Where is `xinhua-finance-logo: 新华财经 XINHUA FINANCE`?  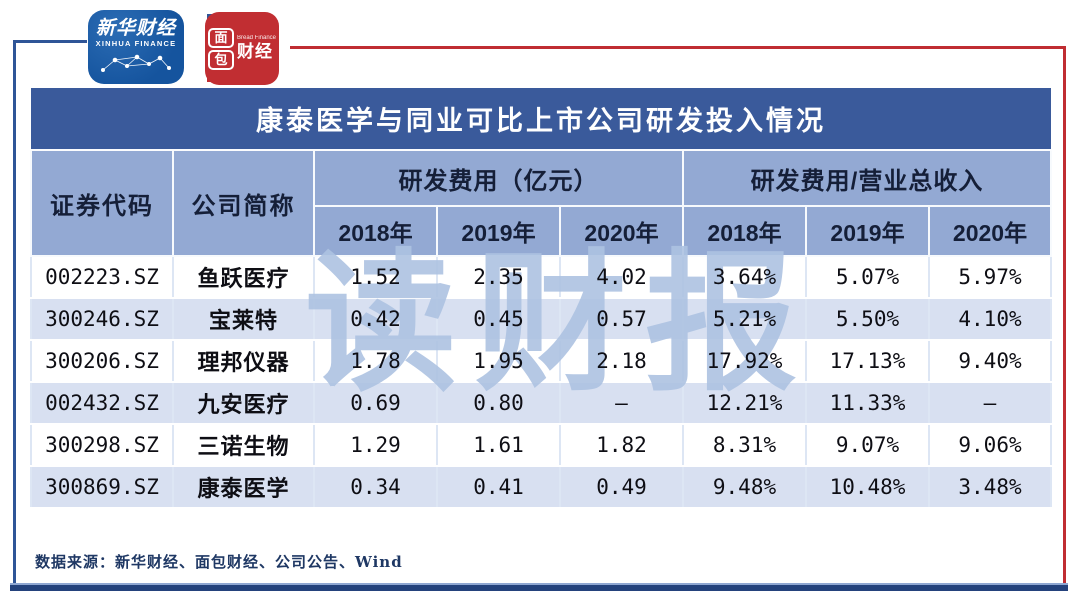
xinhua-finance-logo: 新华财经 XINHUA FINANCE is located at coordinates (136, 47).